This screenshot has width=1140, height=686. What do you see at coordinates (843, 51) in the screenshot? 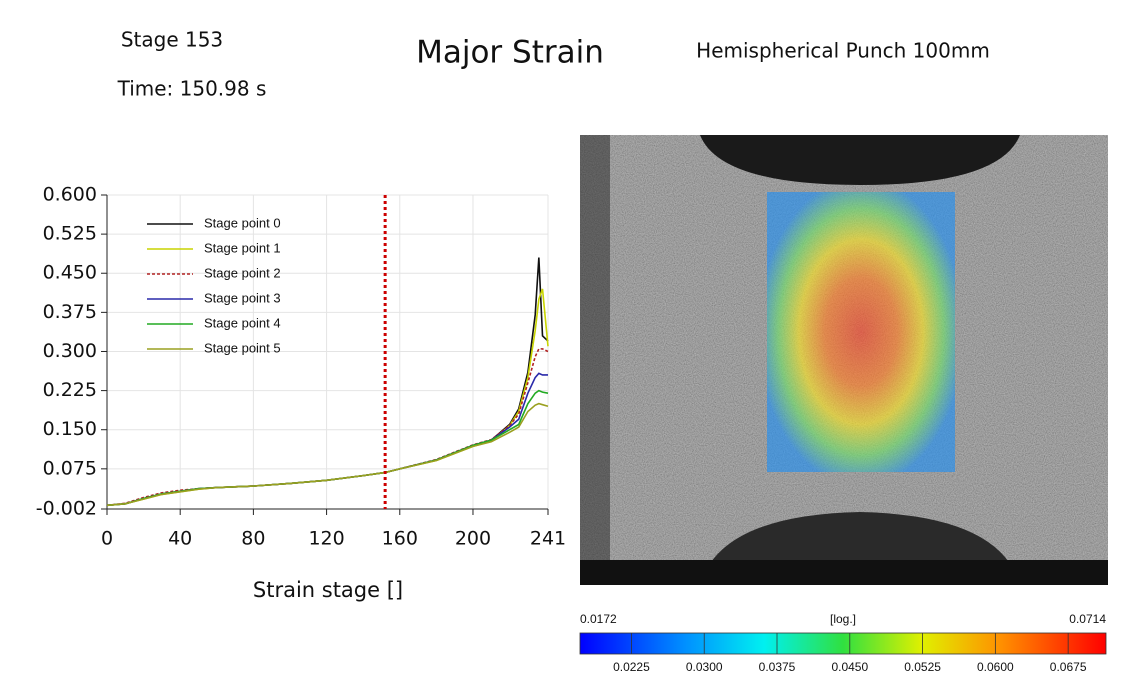
I see `chart-subtitle: Hemispherical Punch 100mm` at bounding box center [843, 51].